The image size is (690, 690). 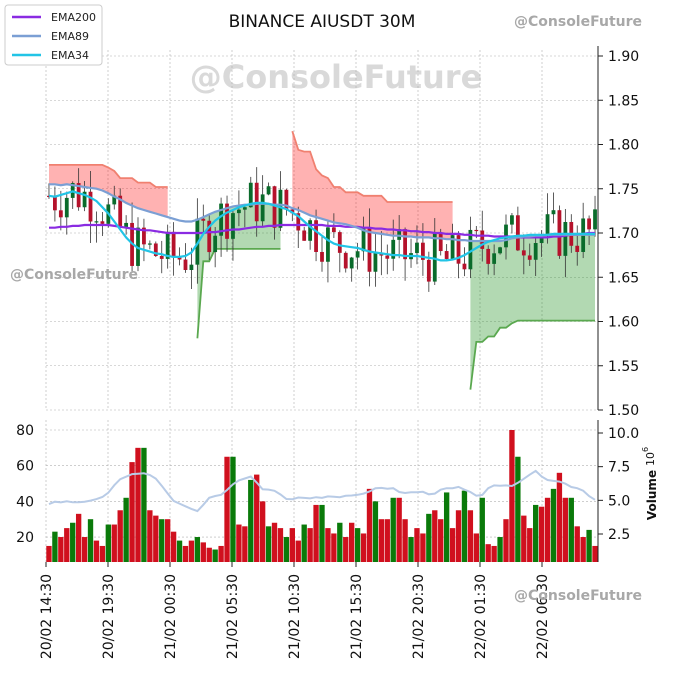 I want to click on price-tick-label: 1.50, so click(x=623, y=411).